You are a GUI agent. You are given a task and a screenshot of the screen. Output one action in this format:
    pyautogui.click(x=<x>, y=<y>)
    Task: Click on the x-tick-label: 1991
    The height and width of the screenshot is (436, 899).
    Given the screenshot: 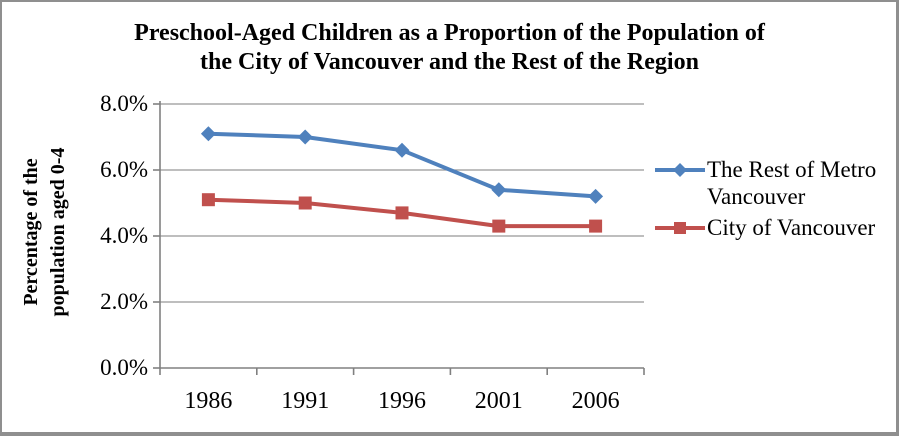 What is the action you would take?
    pyautogui.click(x=305, y=401)
    